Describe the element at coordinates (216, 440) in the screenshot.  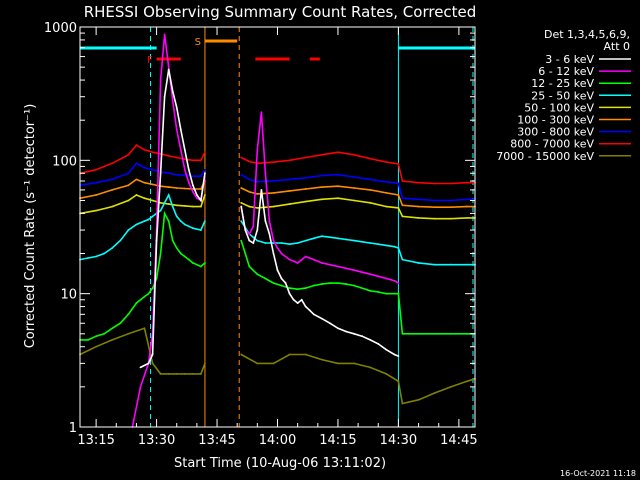
I see `x-tick-label-2: 13:45` at that location.